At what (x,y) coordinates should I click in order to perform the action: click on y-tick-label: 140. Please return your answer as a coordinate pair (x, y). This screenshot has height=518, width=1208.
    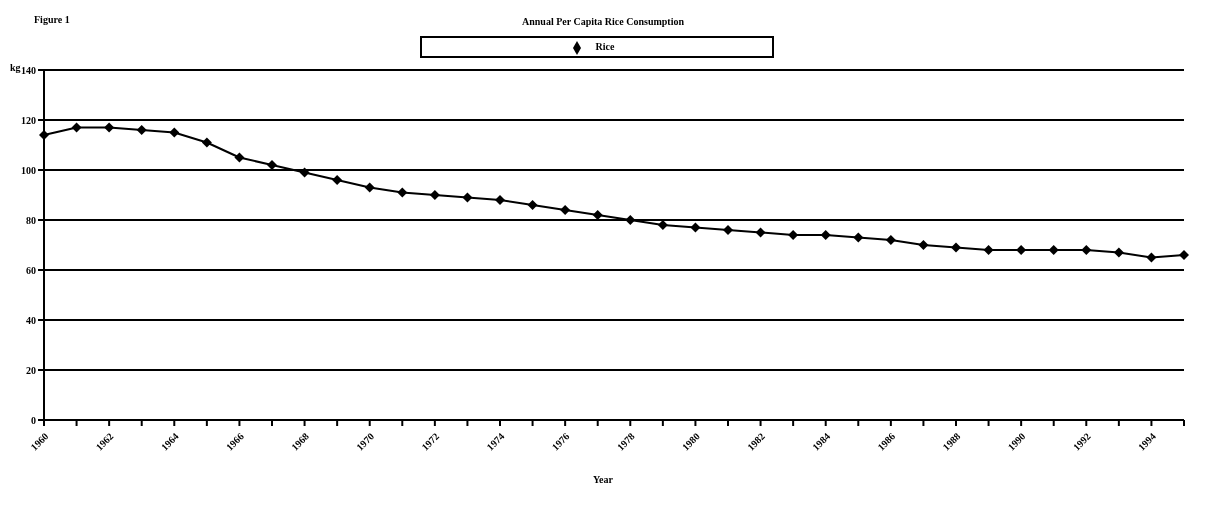
    Looking at the image, I should click on (28, 70).